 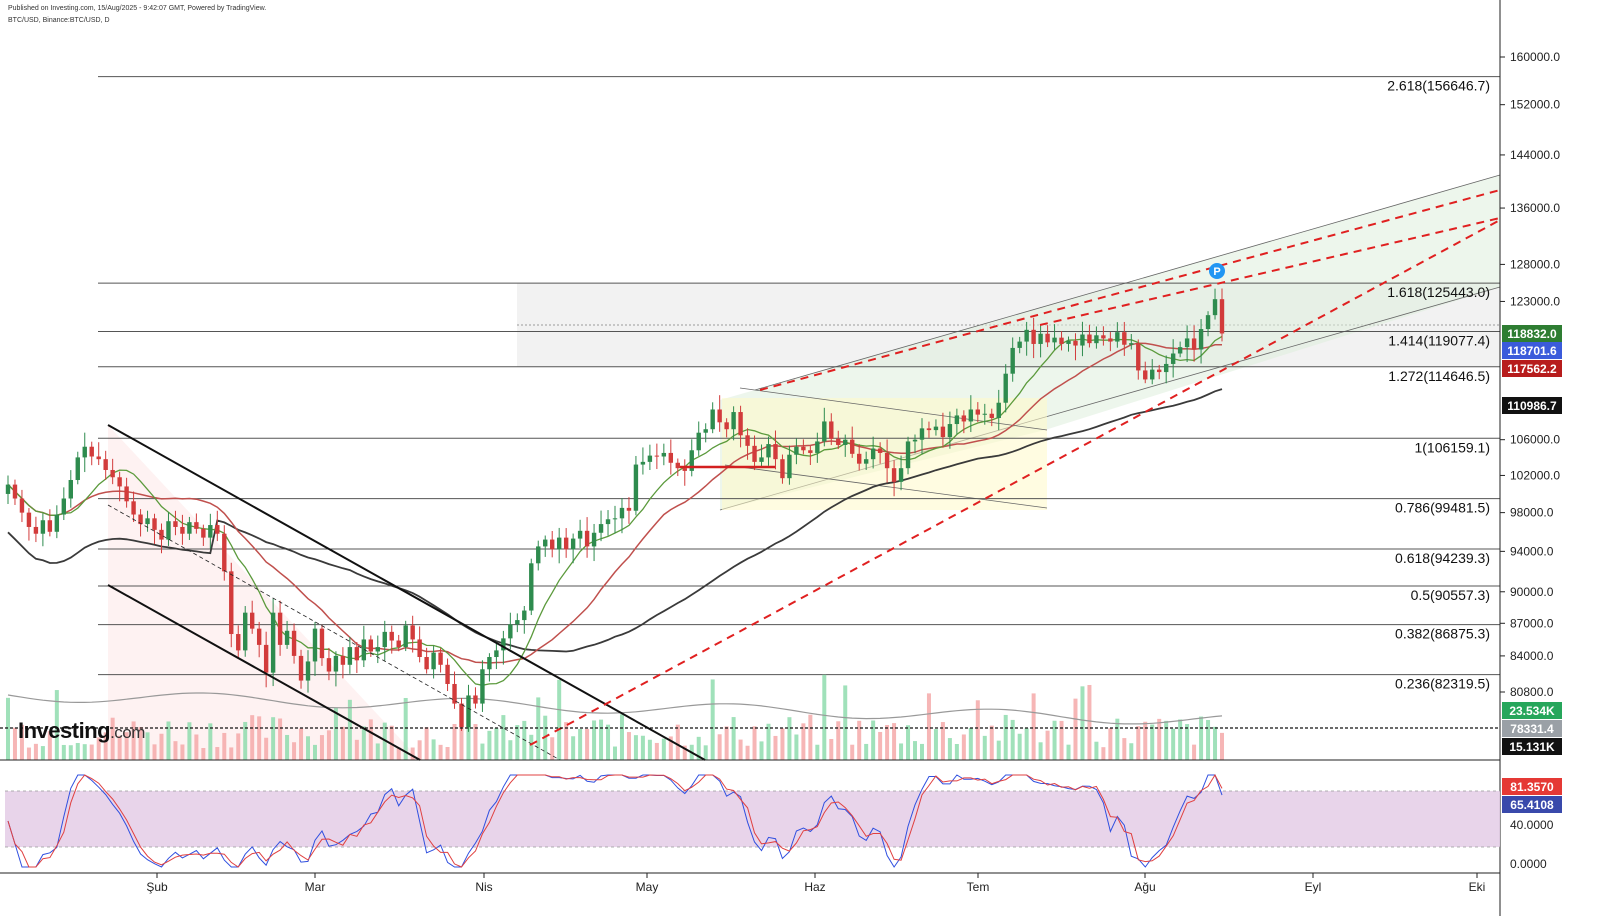 What do you see at coordinates (815, 883) in the screenshot?
I see `time-axis: Şub Mar Nis May Haz Tem Ağu Eyl Eki` at bounding box center [815, 883].